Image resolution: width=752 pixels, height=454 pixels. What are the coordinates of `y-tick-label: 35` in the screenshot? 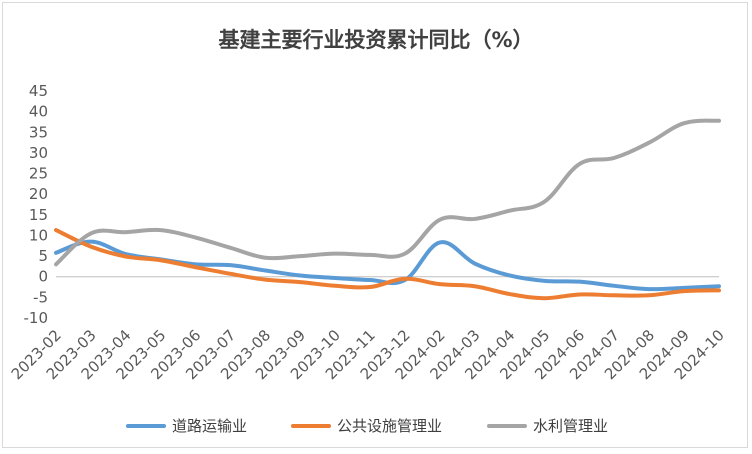 It's located at (38, 132).